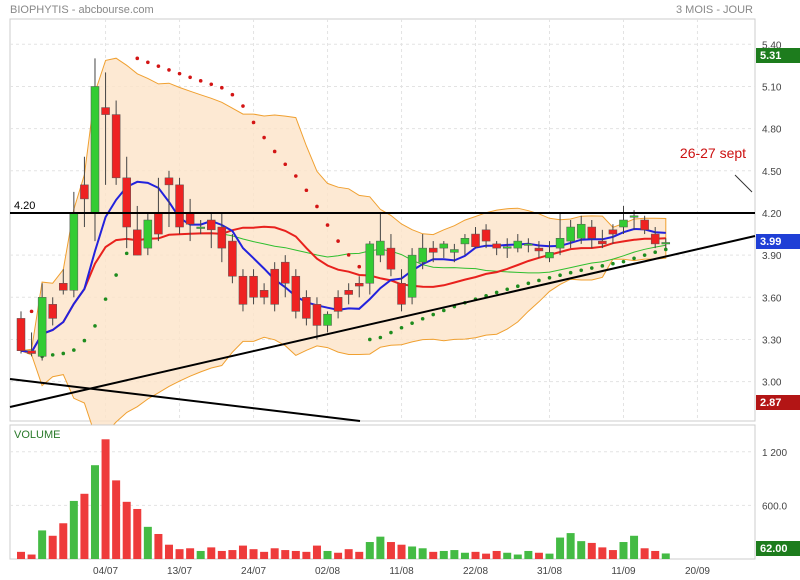  Describe the element at coordinates (697, 571) in the screenshot. I see `date-tick-label: 20/09` at that location.